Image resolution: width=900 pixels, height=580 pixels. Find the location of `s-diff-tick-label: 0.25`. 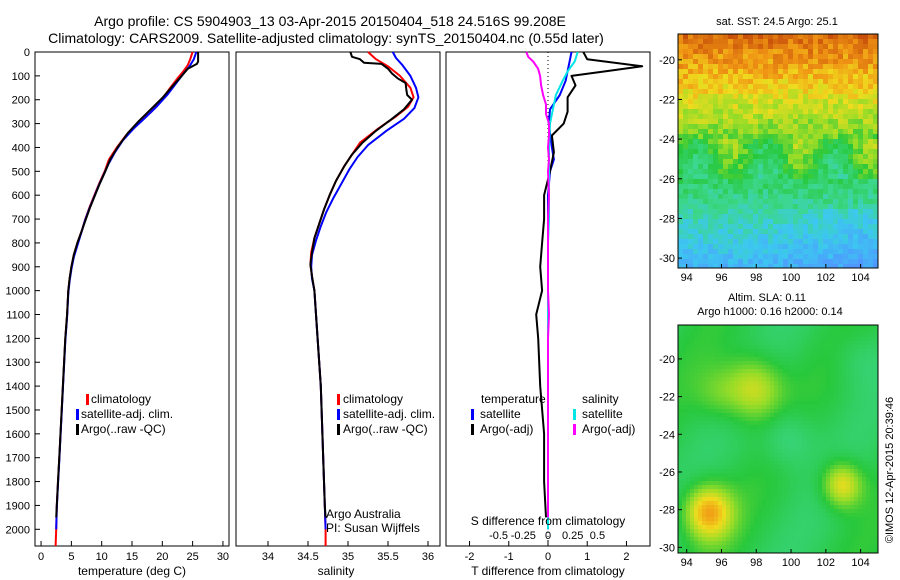

s-diff-tick-label: 0.25 is located at coordinates (572, 536).